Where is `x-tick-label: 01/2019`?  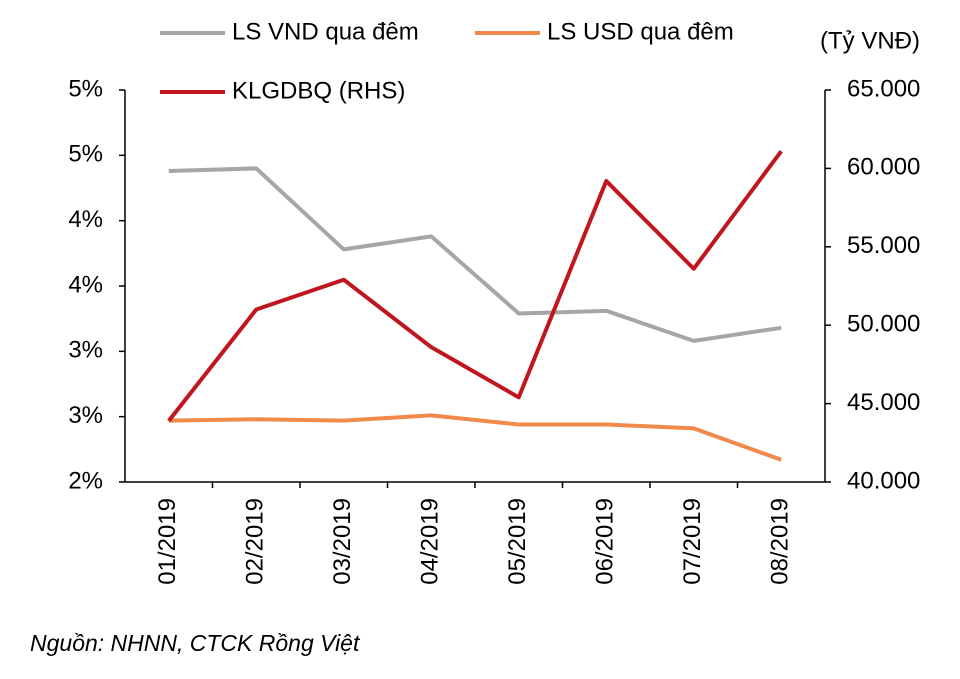 x-tick-label: 01/2019 is located at coordinates (167, 541).